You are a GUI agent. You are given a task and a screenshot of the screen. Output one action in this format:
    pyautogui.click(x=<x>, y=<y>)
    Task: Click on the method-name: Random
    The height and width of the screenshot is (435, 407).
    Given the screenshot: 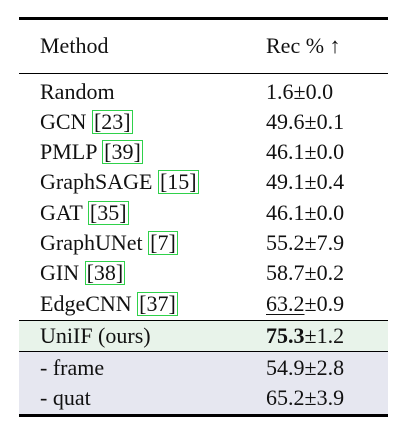 What is the action you would take?
    pyautogui.click(x=77, y=91)
    